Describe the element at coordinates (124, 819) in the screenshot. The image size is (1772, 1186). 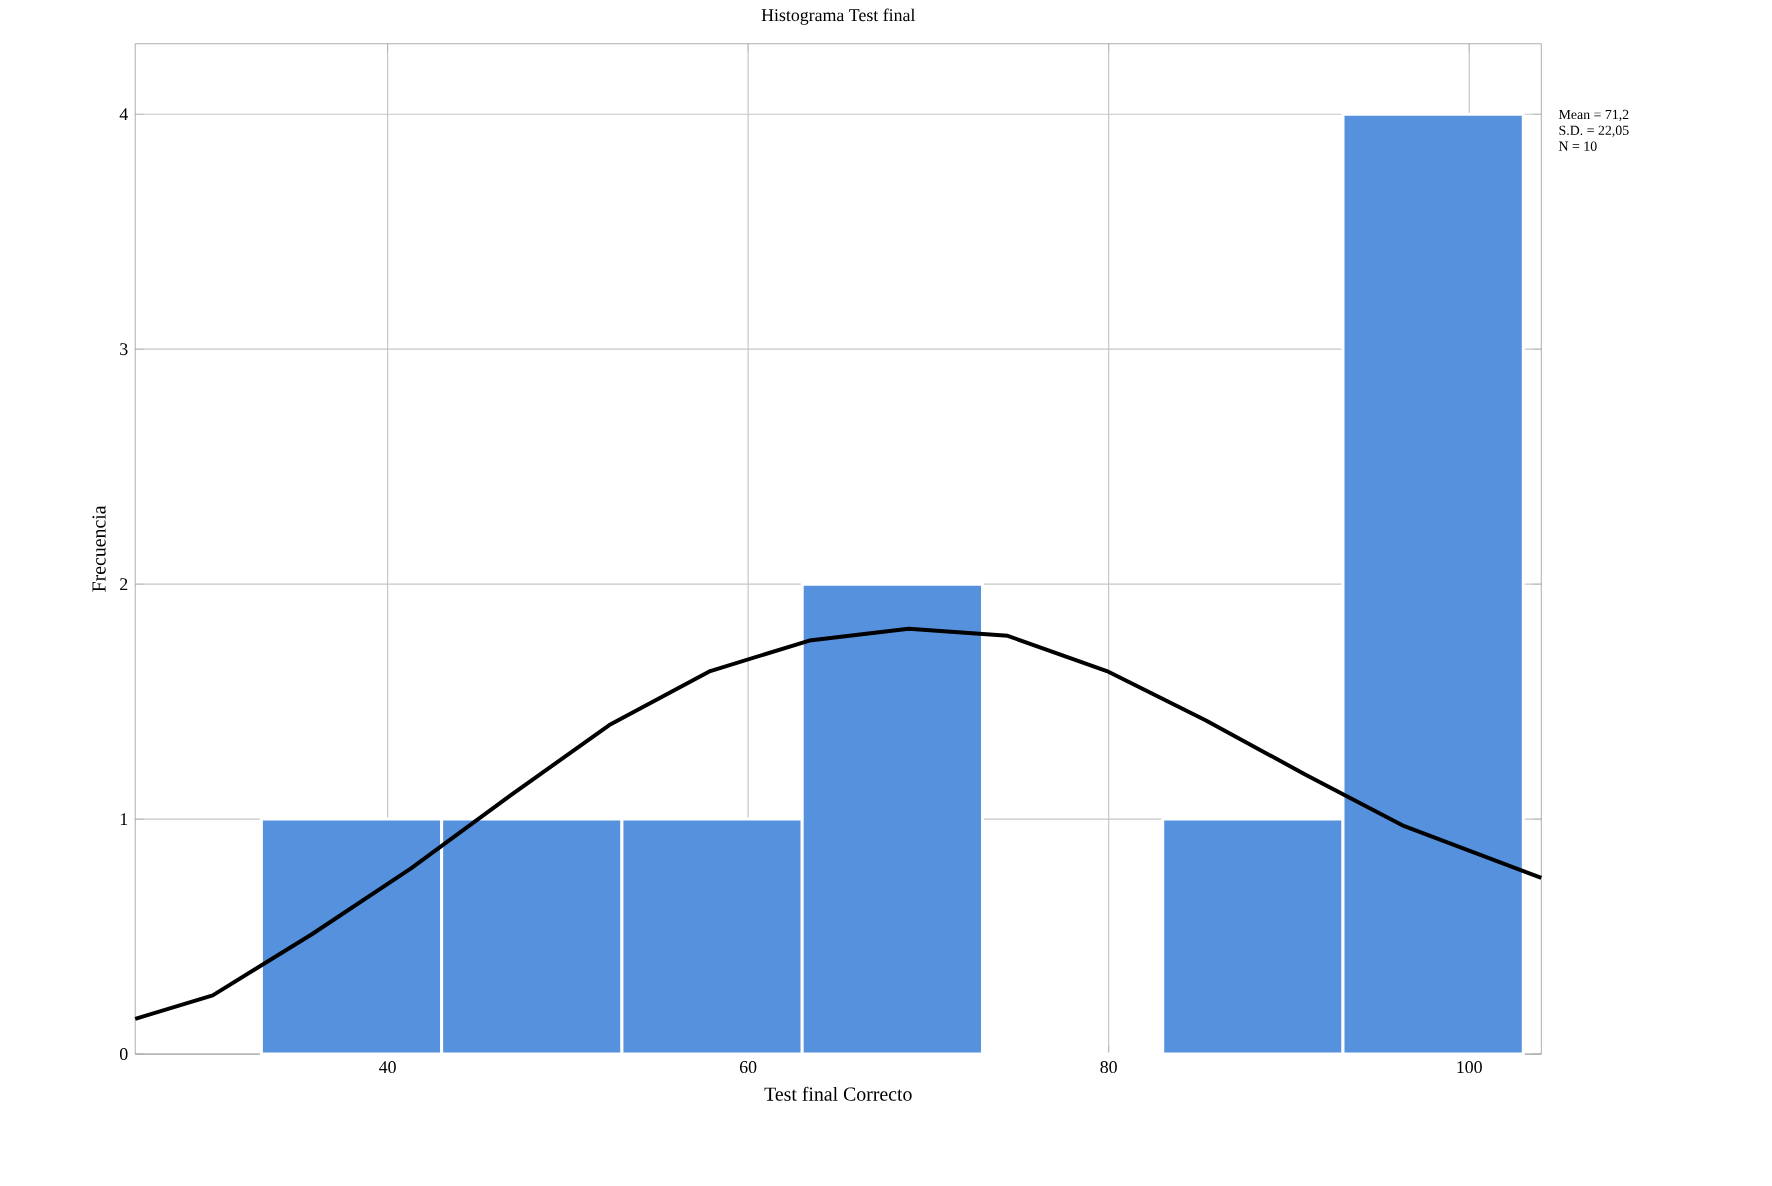
I see `y-tick-label: 1` at that location.